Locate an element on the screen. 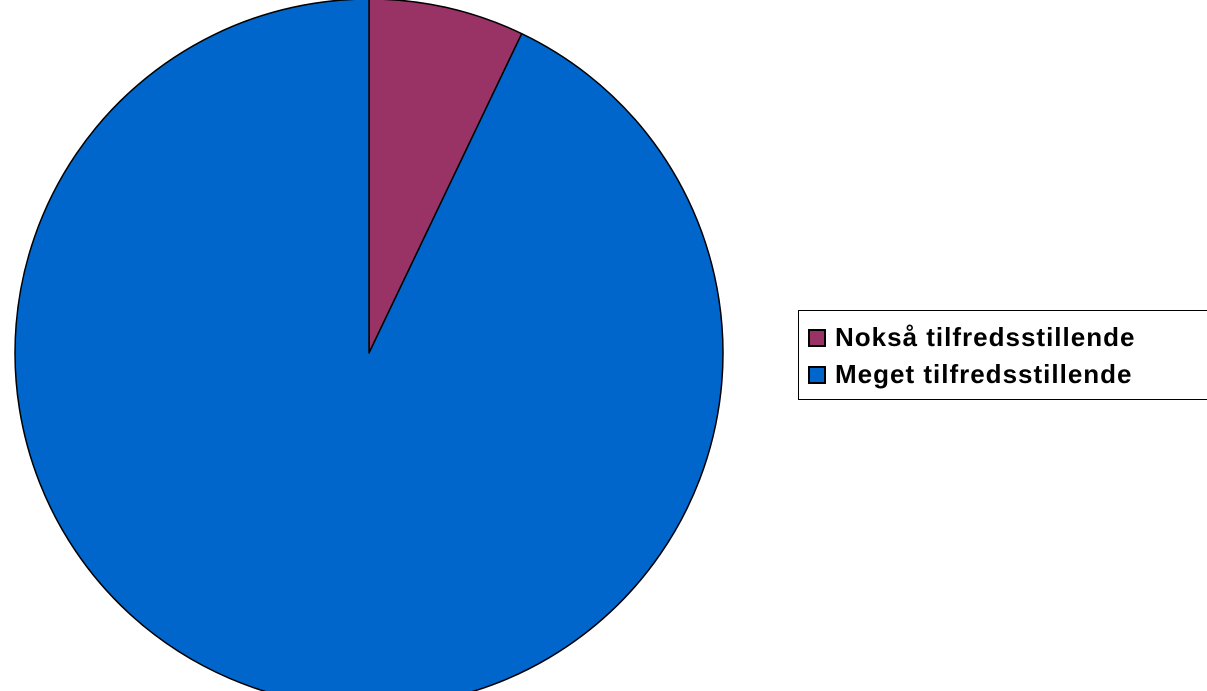  legend-item-noksaa: Nokså tilfredsstillende is located at coordinates (1007, 337).